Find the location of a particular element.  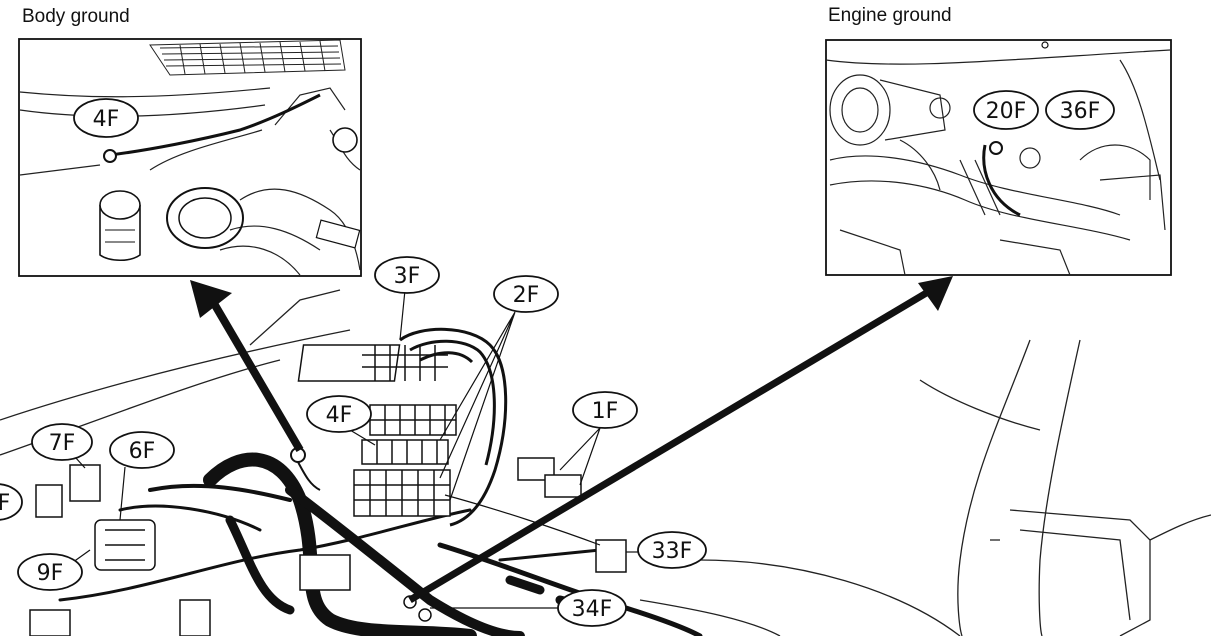

callout-7f: 7F is located at coordinates (62, 442).